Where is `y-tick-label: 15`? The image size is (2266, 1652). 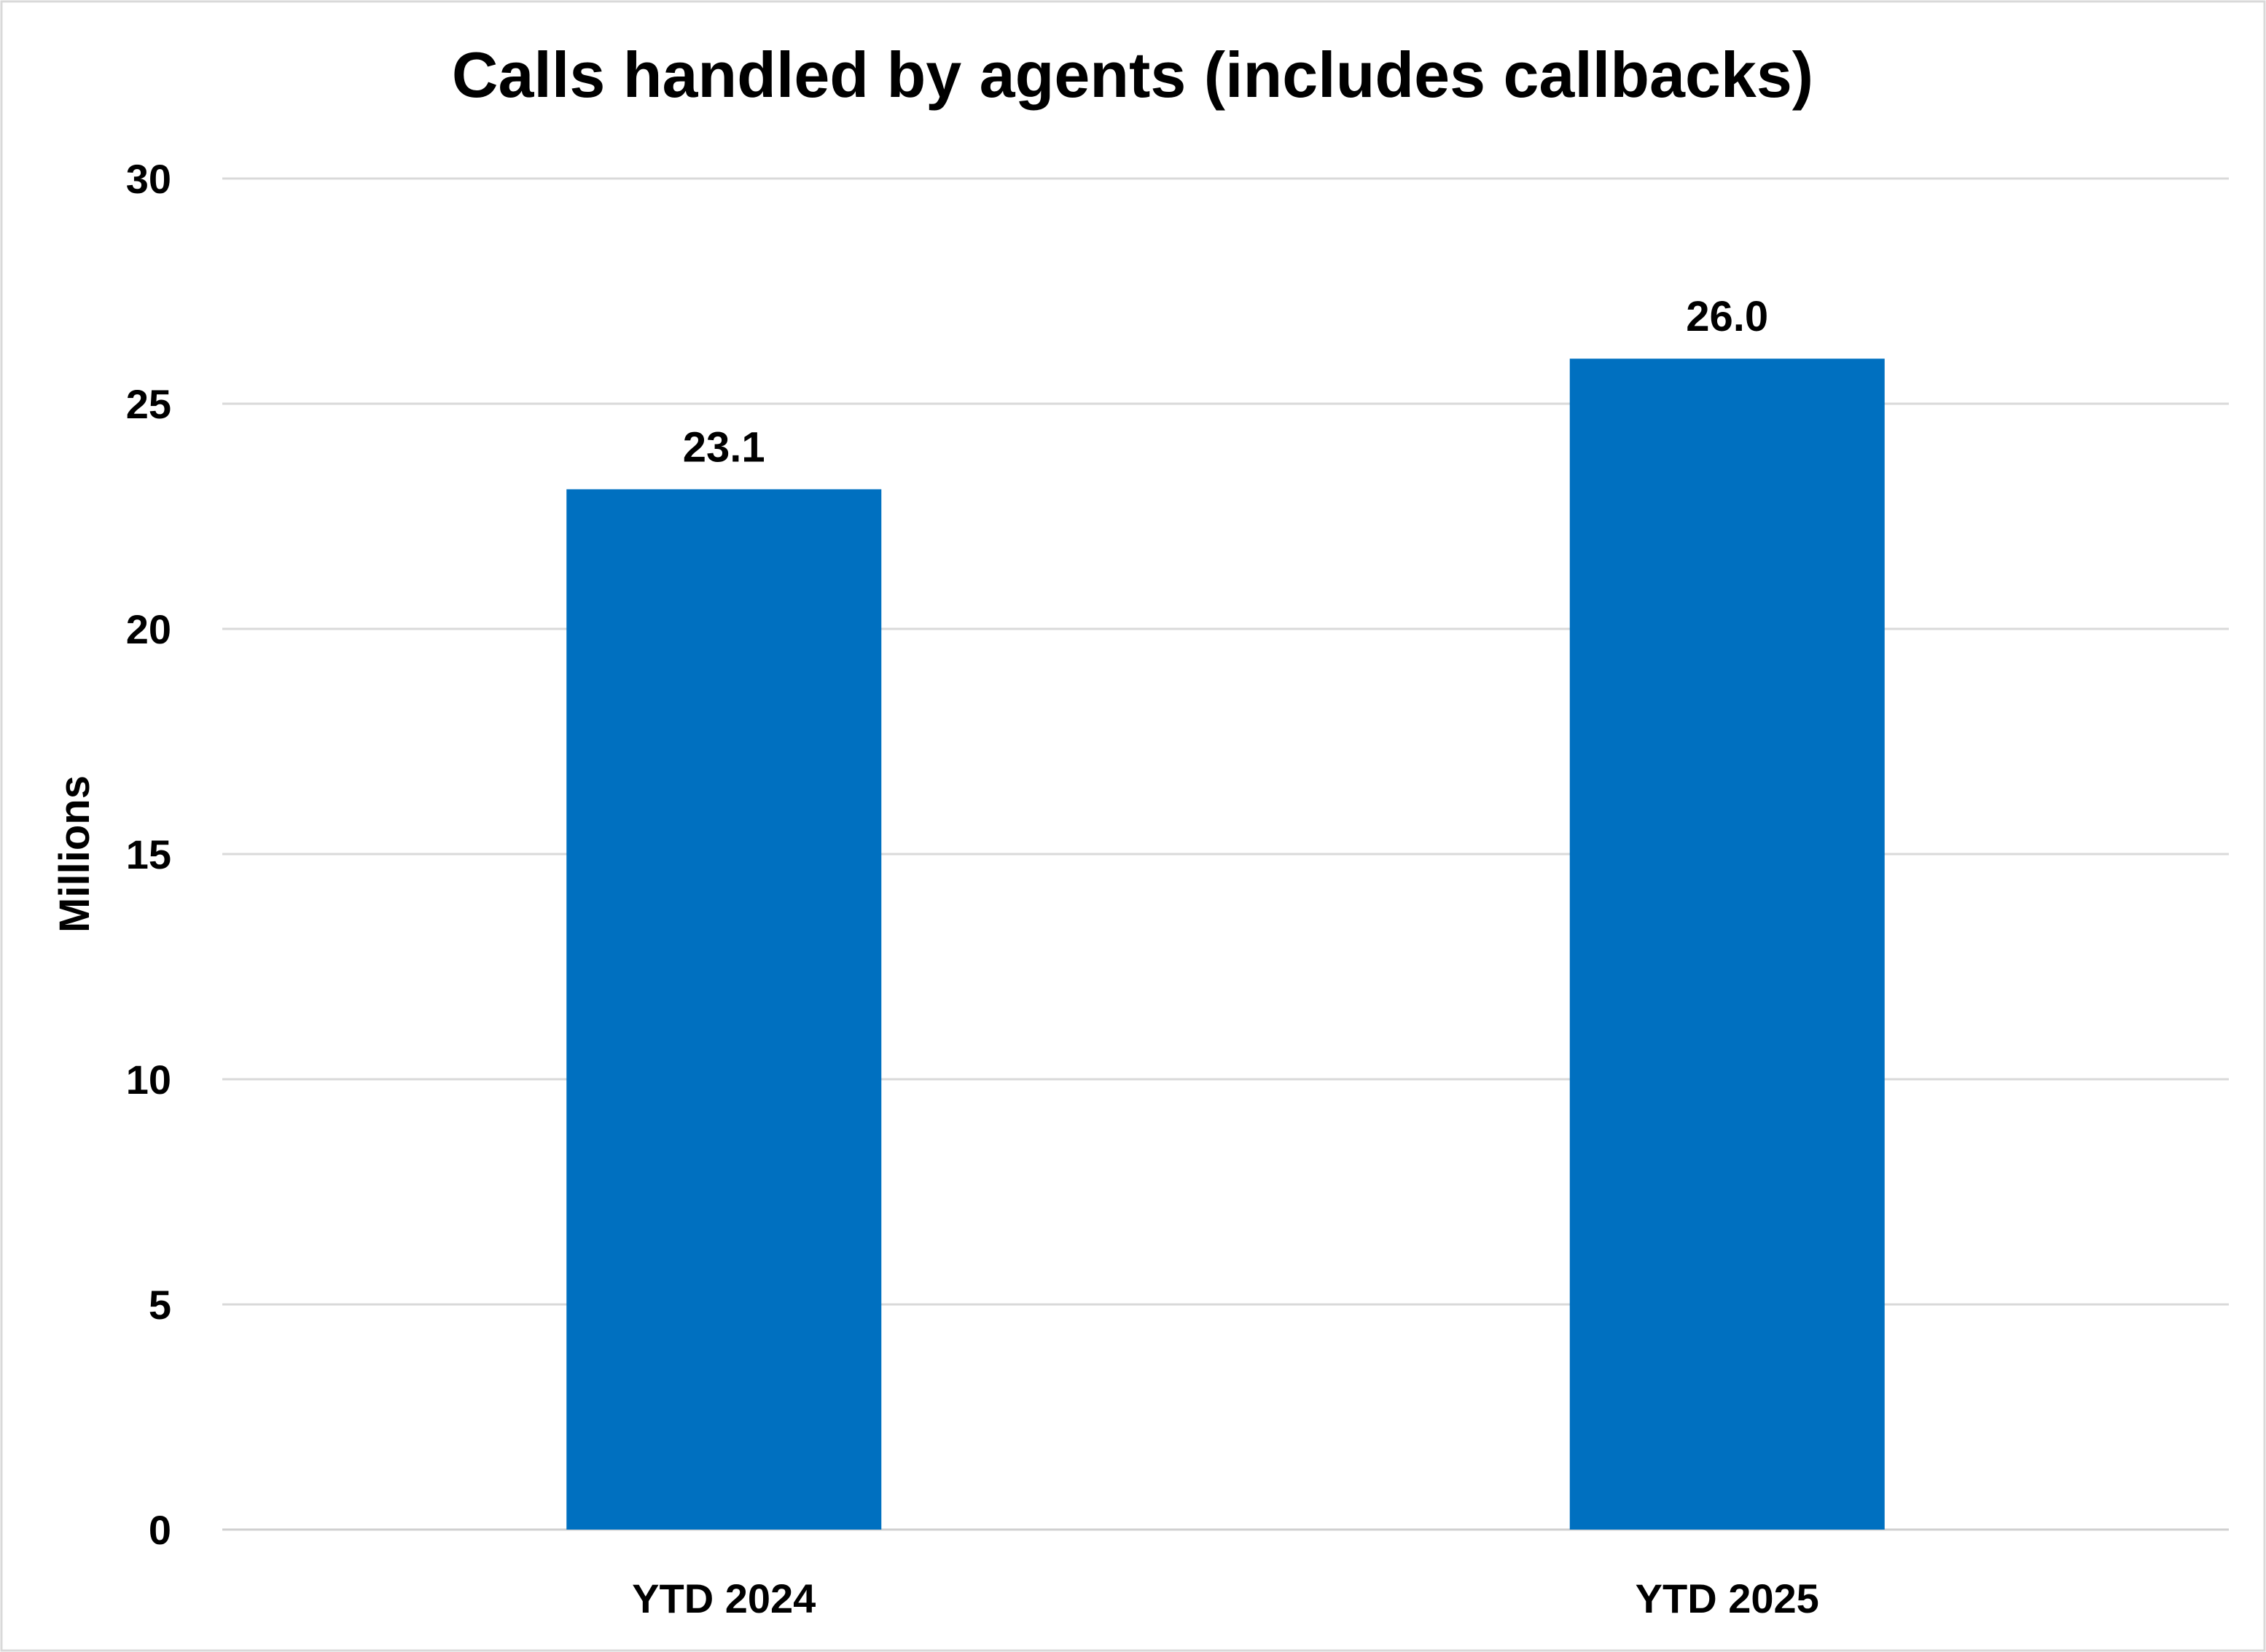 y-tick-label: 15 is located at coordinates (148, 854).